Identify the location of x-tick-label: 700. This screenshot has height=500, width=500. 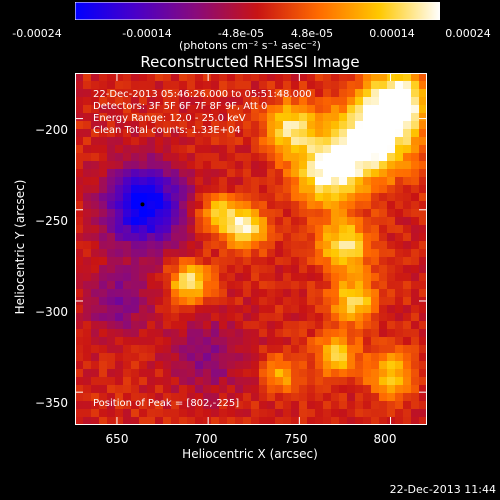
(206, 439).